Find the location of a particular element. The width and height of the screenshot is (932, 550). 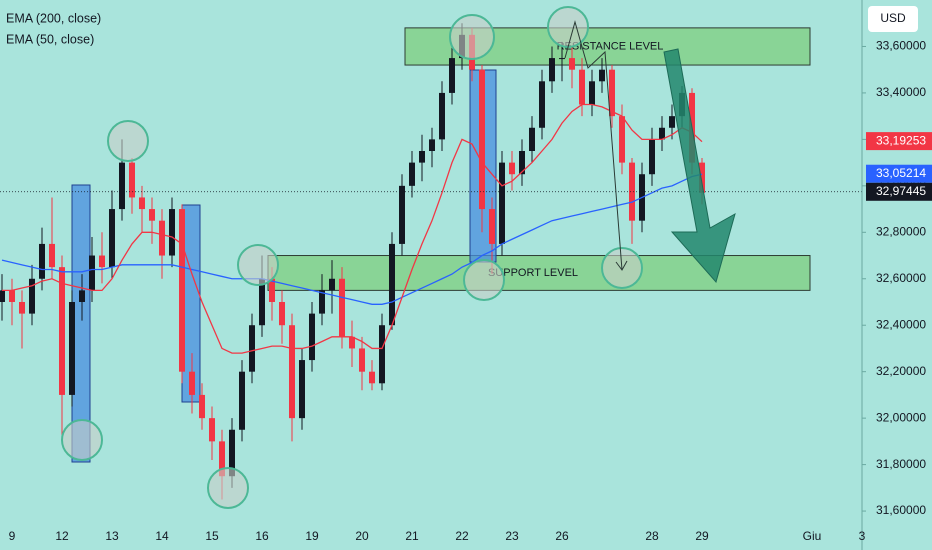

x-tick-label: 26 is located at coordinates (562, 536).